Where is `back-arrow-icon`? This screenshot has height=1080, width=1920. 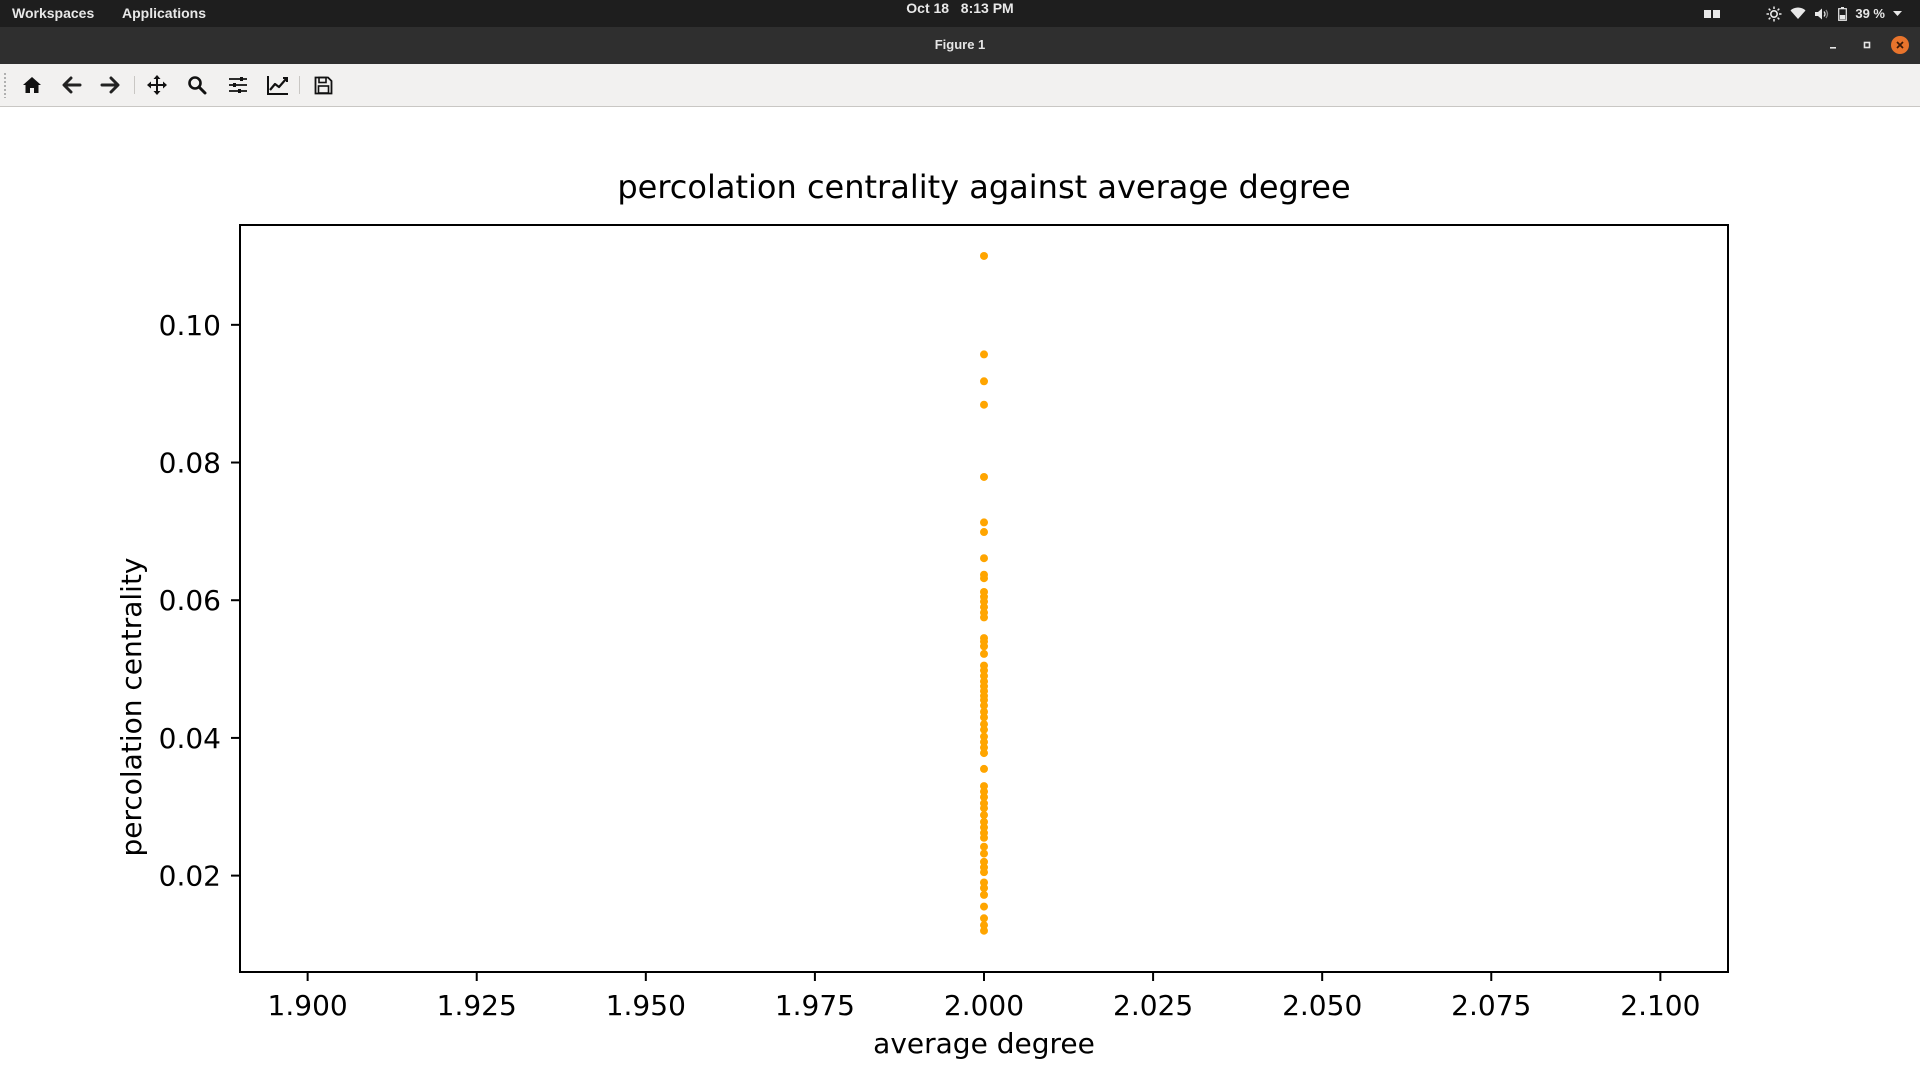
back-arrow-icon is located at coordinates (72, 85).